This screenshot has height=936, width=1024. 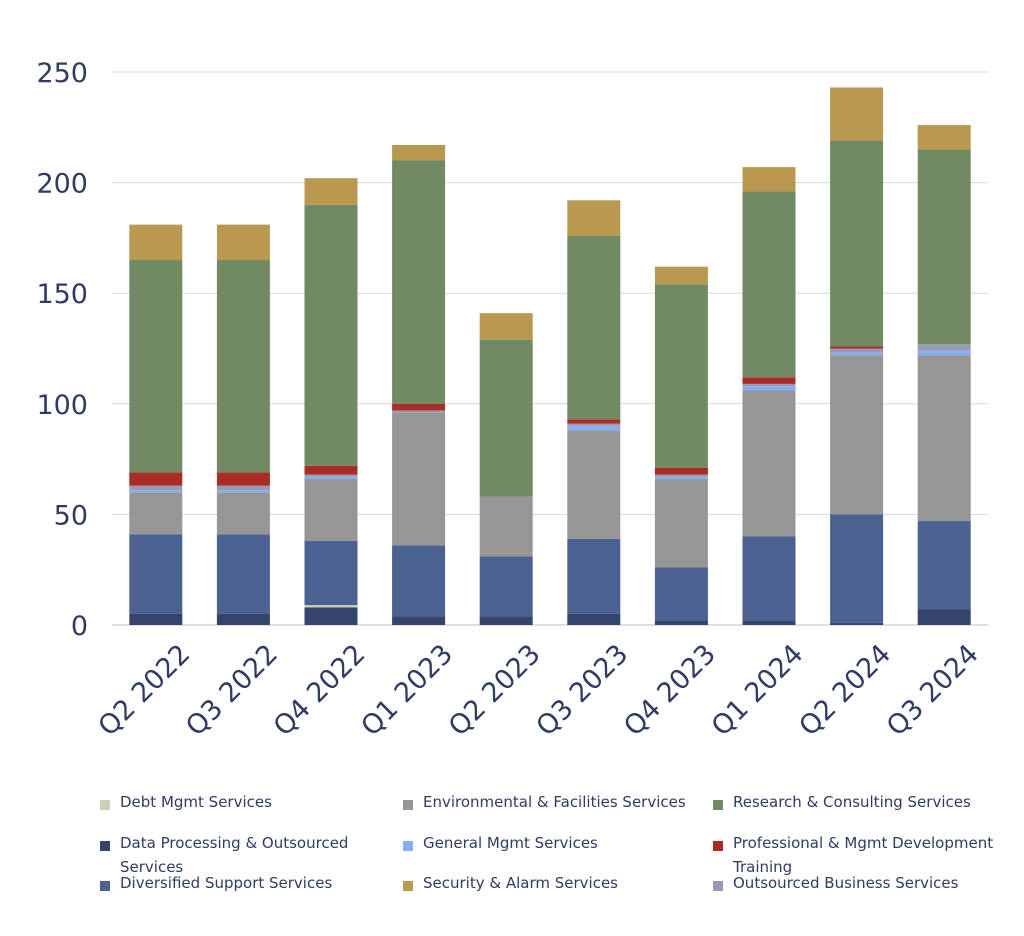 What do you see at coordinates (858, 884) in the screenshot?
I see `legend-item: Outsourced Business Services` at bounding box center [858, 884].